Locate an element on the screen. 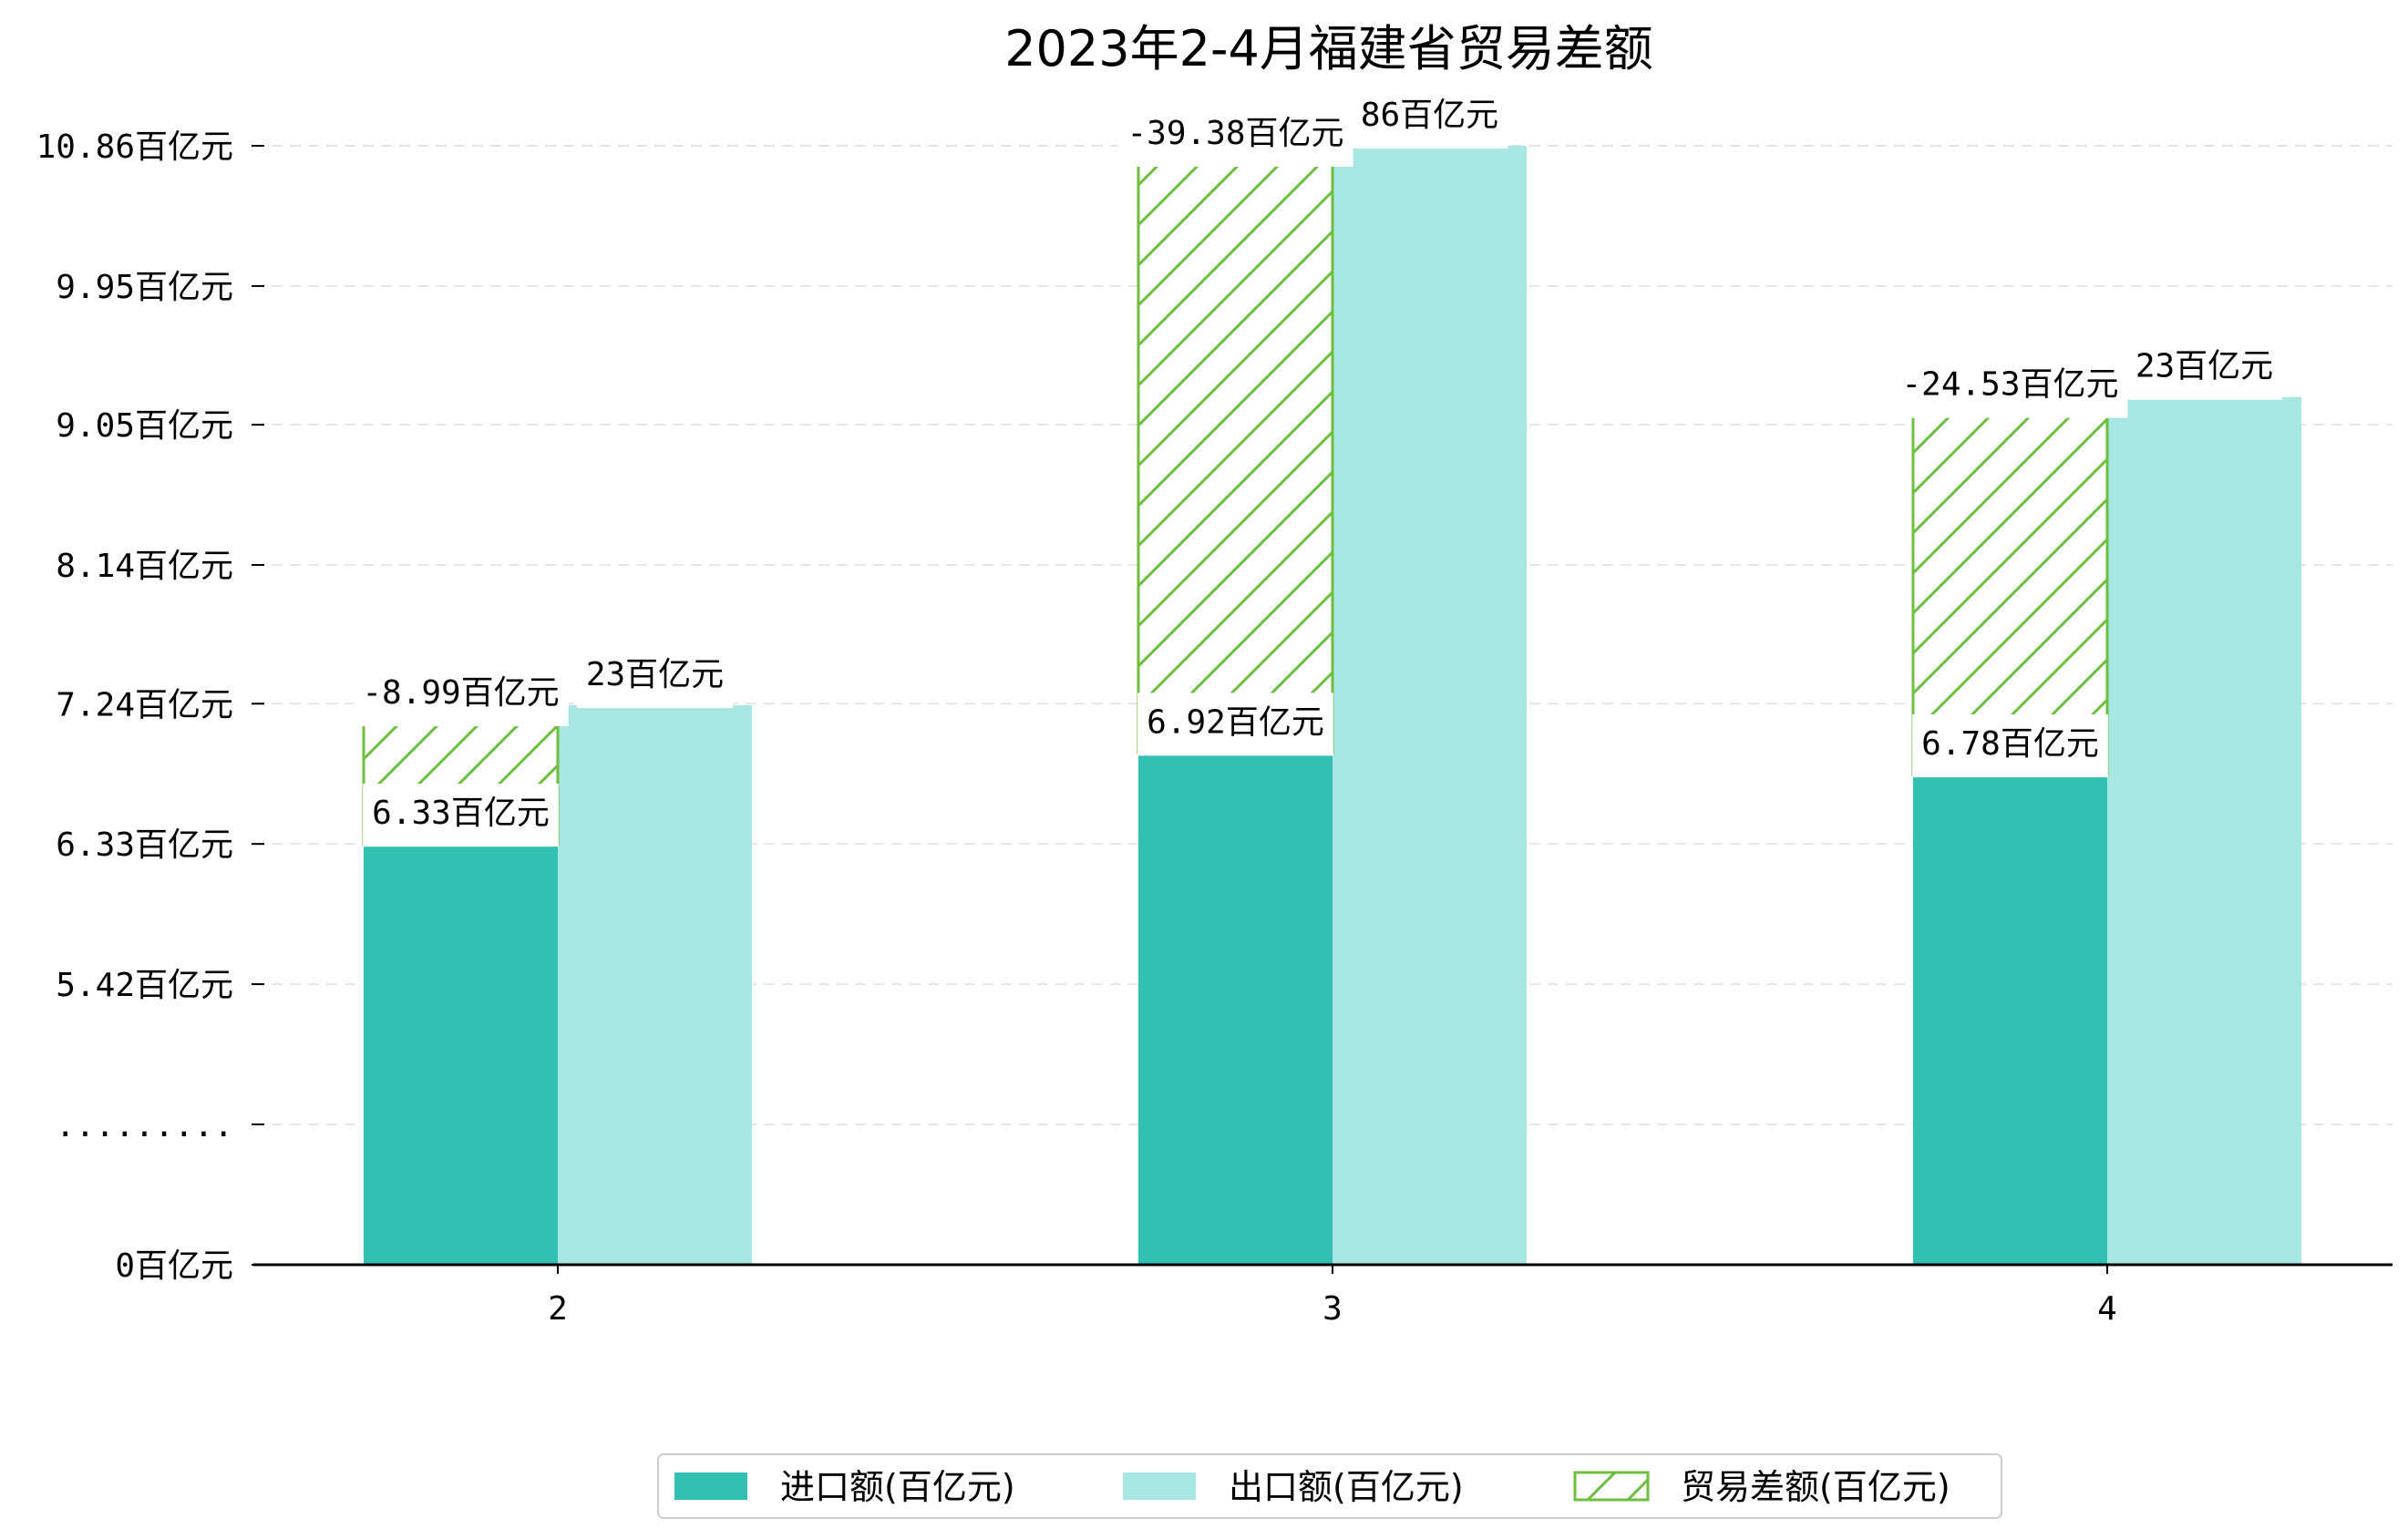  data-label: -39.38百亿元 is located at coordinates (1235, 133).